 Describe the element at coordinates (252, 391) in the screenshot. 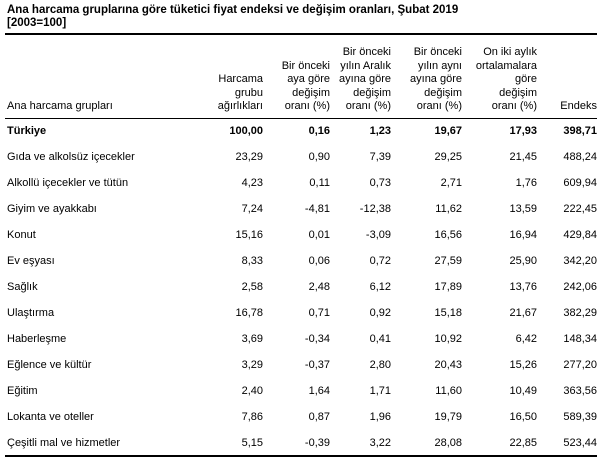

I see `value-cell: 2,40` at that location.